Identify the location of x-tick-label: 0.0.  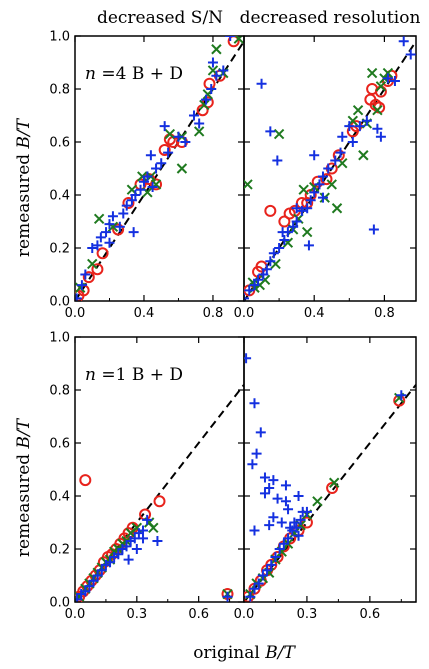
(244, 614).